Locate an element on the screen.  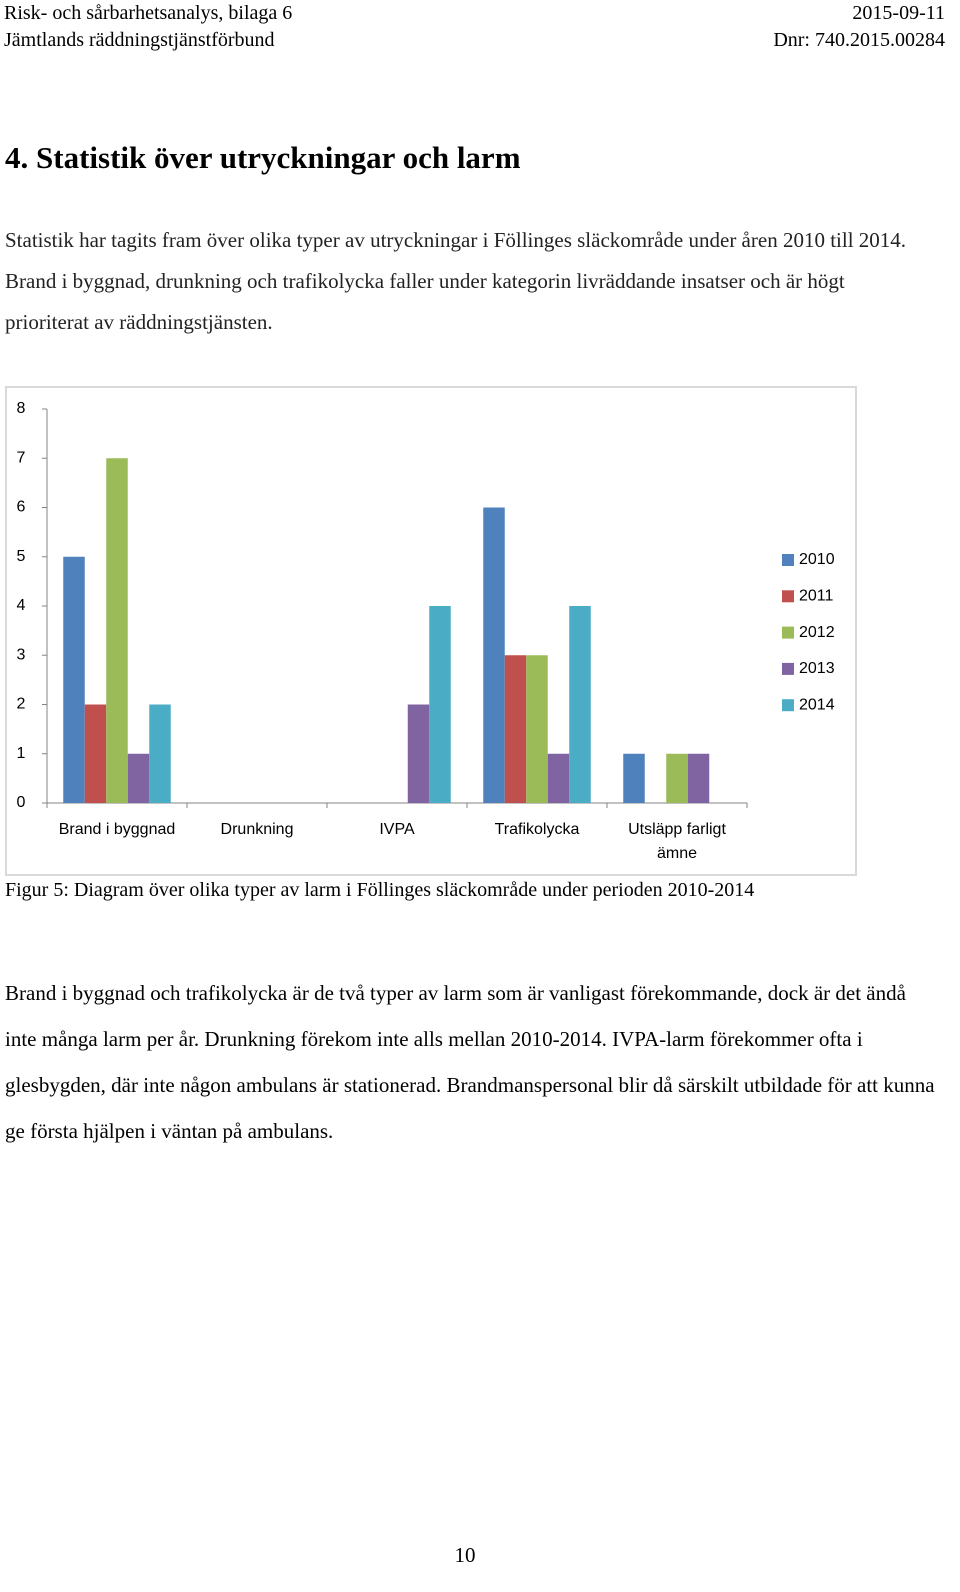
x-tick-label: Utsläpp farligt ämne is located at coordinates (677, 841).